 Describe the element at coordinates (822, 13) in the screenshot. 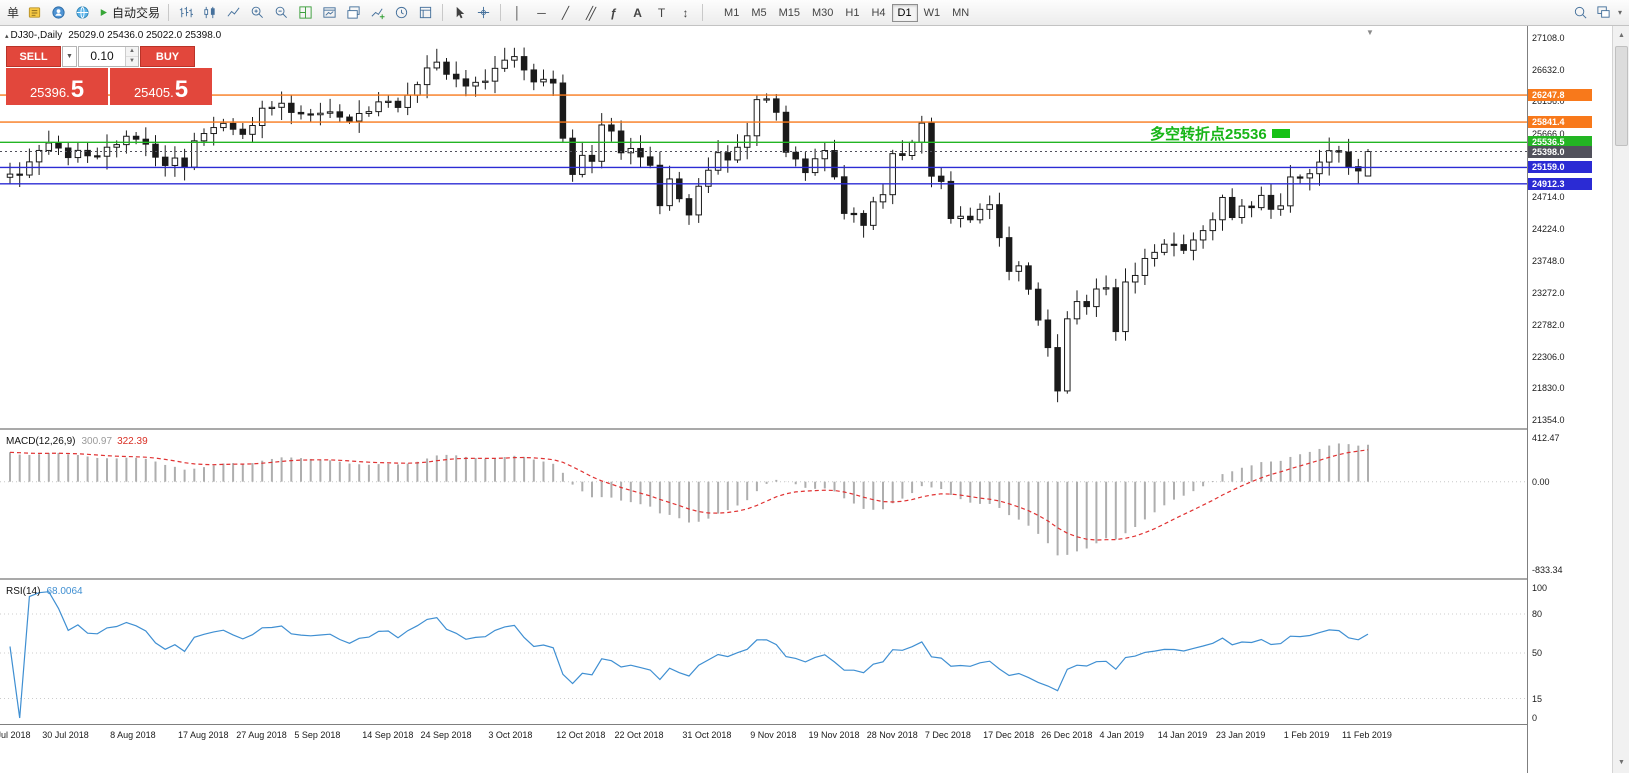

I see `timeframe-button-m30: M30` at that location.